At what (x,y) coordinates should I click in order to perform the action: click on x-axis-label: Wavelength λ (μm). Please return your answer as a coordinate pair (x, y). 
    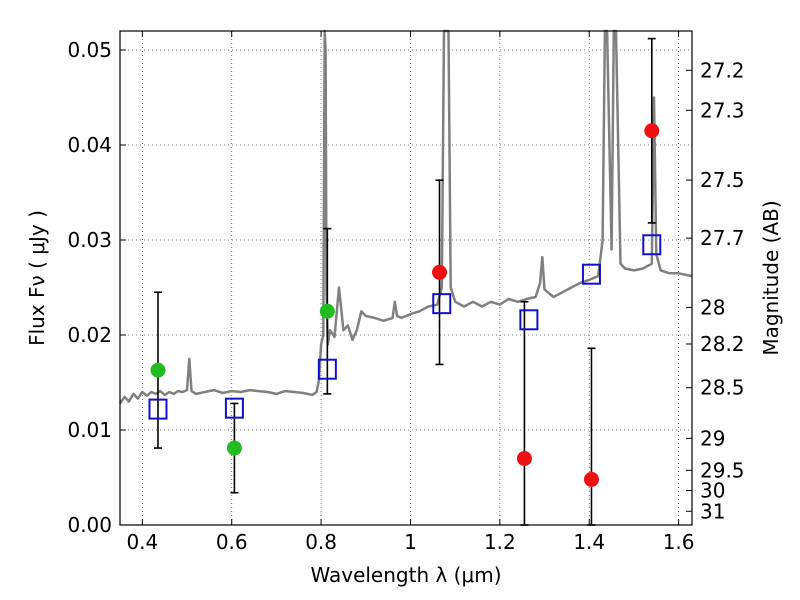
    Looking at the image, I should click on (405, 575).